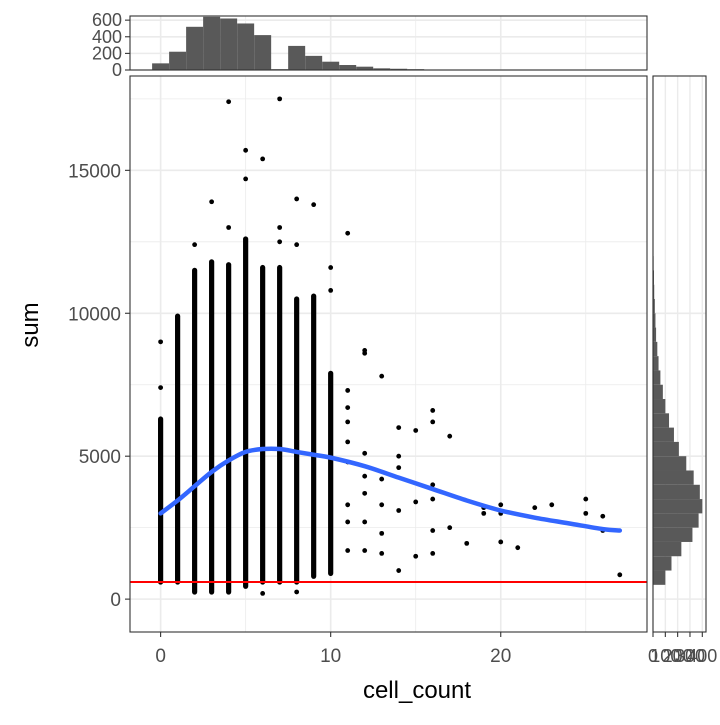 Image resolution: width=720 pixels, height=725 pixels. Describe the element at coordinates (115, 600) in the screenshot. I see `y-tick-label: 0` at that location.